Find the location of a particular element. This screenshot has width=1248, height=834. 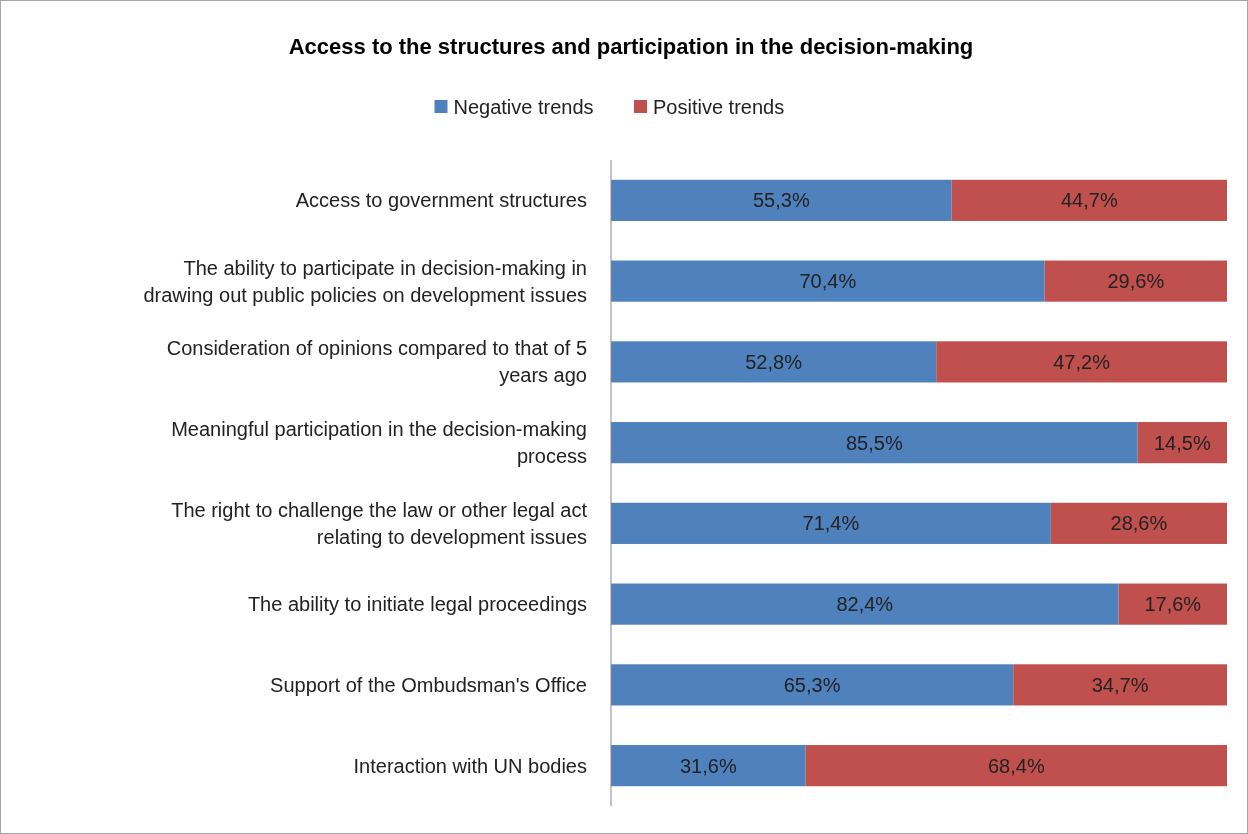

y-tick-label: Interaction with UN bodies is located at coordinates (470, 765).